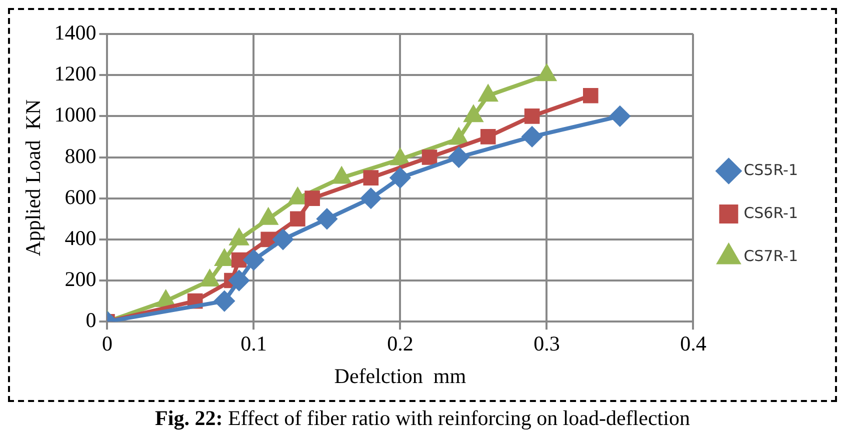 This screenshot has width=845, height=443. I want to click on y-tick-label: 0, so click(91, 320).